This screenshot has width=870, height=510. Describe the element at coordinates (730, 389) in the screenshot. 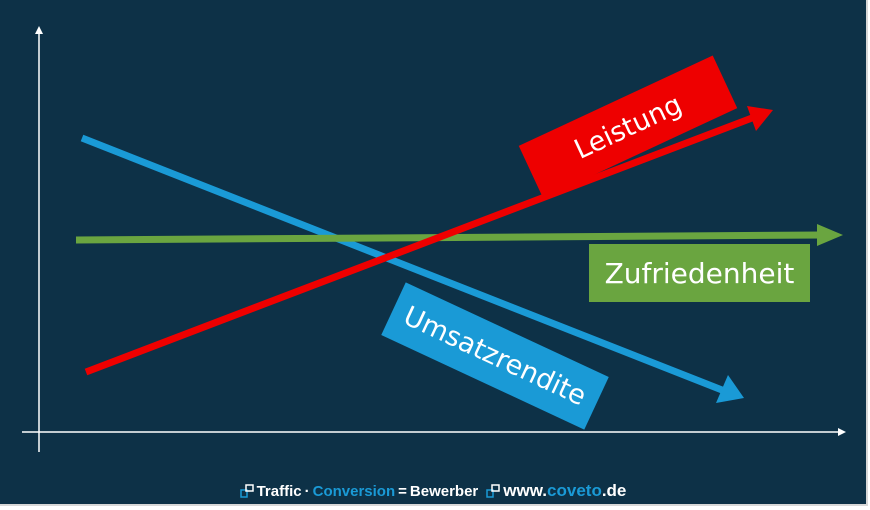

I see `umsatzrendite-arrowhead` at that location.